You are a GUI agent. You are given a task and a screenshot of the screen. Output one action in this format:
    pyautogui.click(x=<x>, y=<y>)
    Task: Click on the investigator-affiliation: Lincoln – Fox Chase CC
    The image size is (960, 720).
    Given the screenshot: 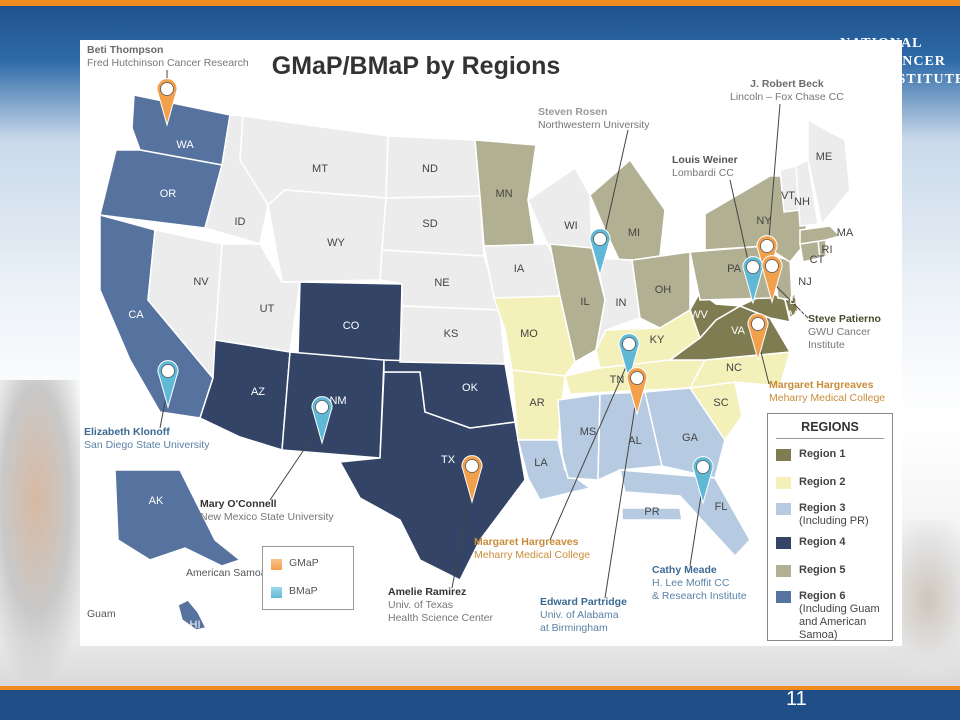 What is the action you would take?
    pyautogui.click(x=787, y=97)
    